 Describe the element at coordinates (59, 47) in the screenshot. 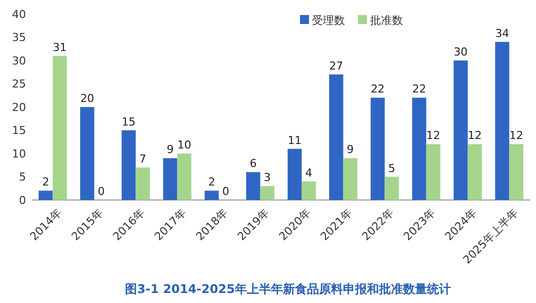

I see `data-label: 31` at that location.